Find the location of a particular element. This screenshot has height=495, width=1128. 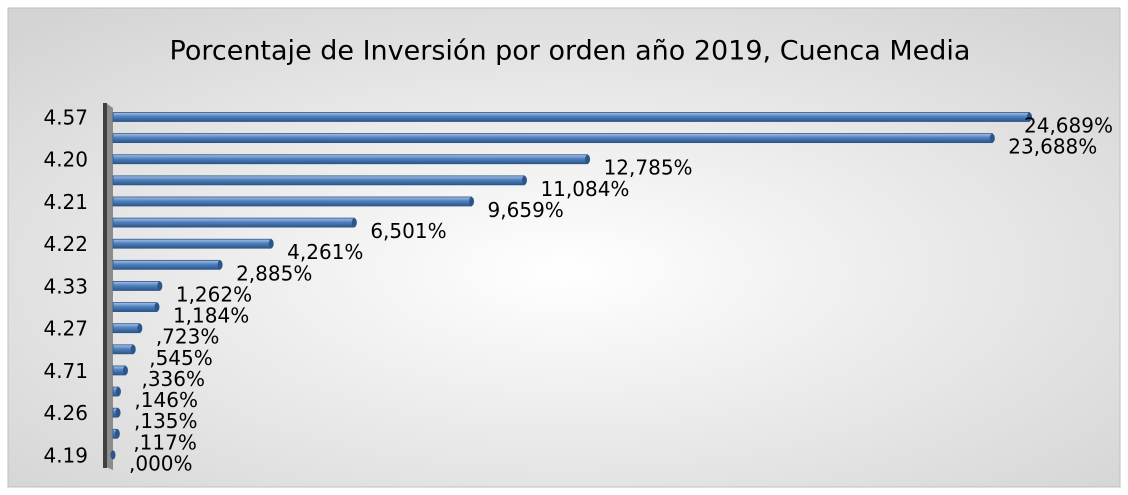

data-label: 11,084% is located at coordinates (584, 189).